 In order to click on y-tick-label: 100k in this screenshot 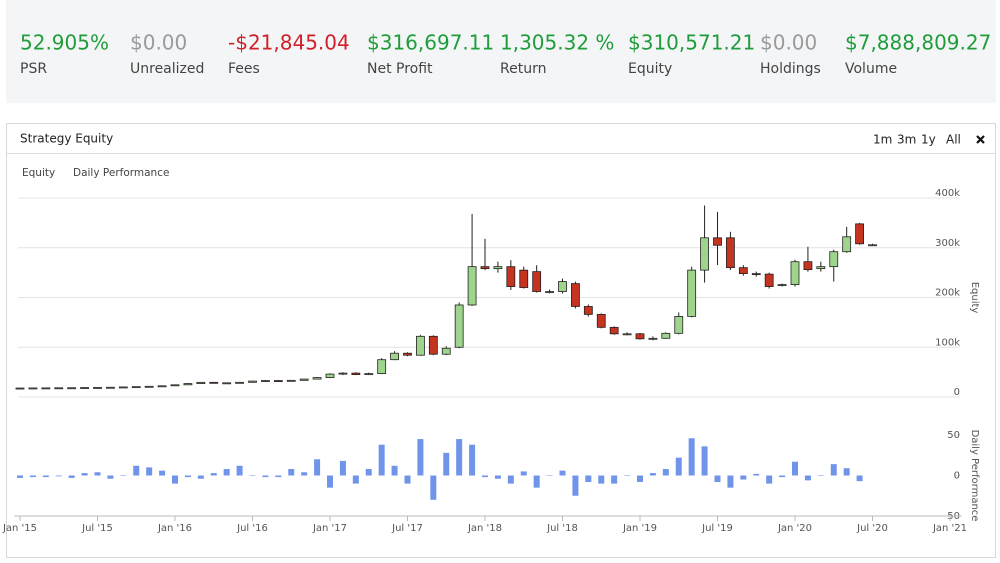, I will do `click(947, 342)`.